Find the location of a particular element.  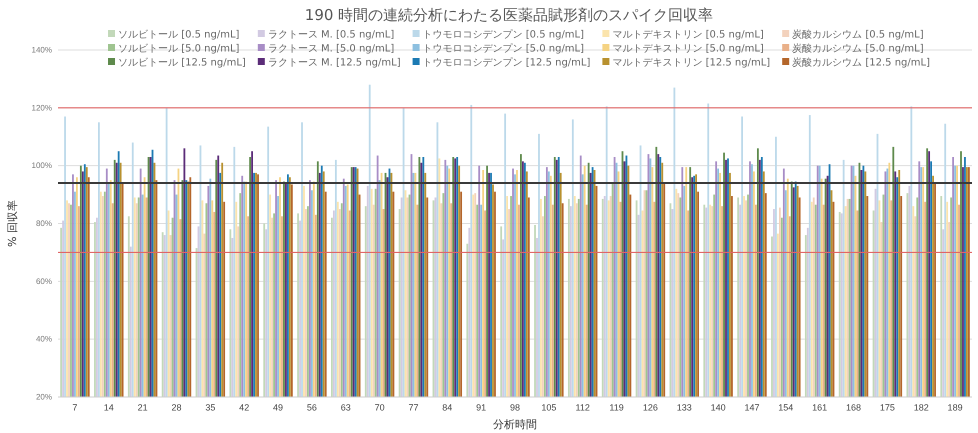

legend-label: ソルビトール [0.5 ng/mL] is located at coordinates (179, 35).